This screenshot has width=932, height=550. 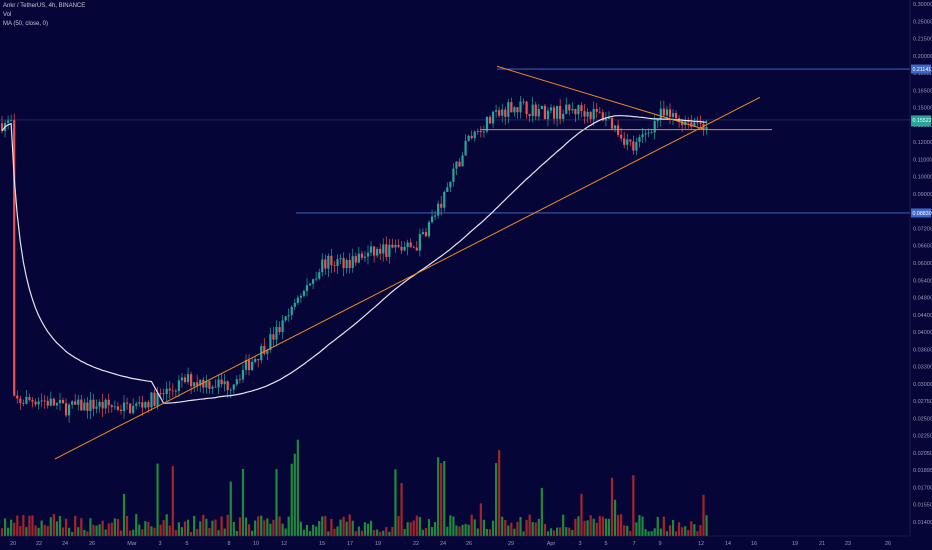 I want to click on x-tick-label: 3, so click(x=159, y=544).